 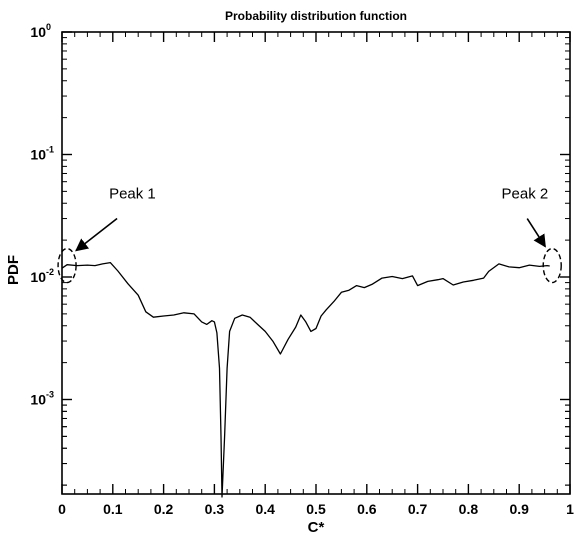 What do you see at coordinates (164, 509) in the screenshot?
I see `x-tick-label: 0.2` at bounding box center [164, 509].